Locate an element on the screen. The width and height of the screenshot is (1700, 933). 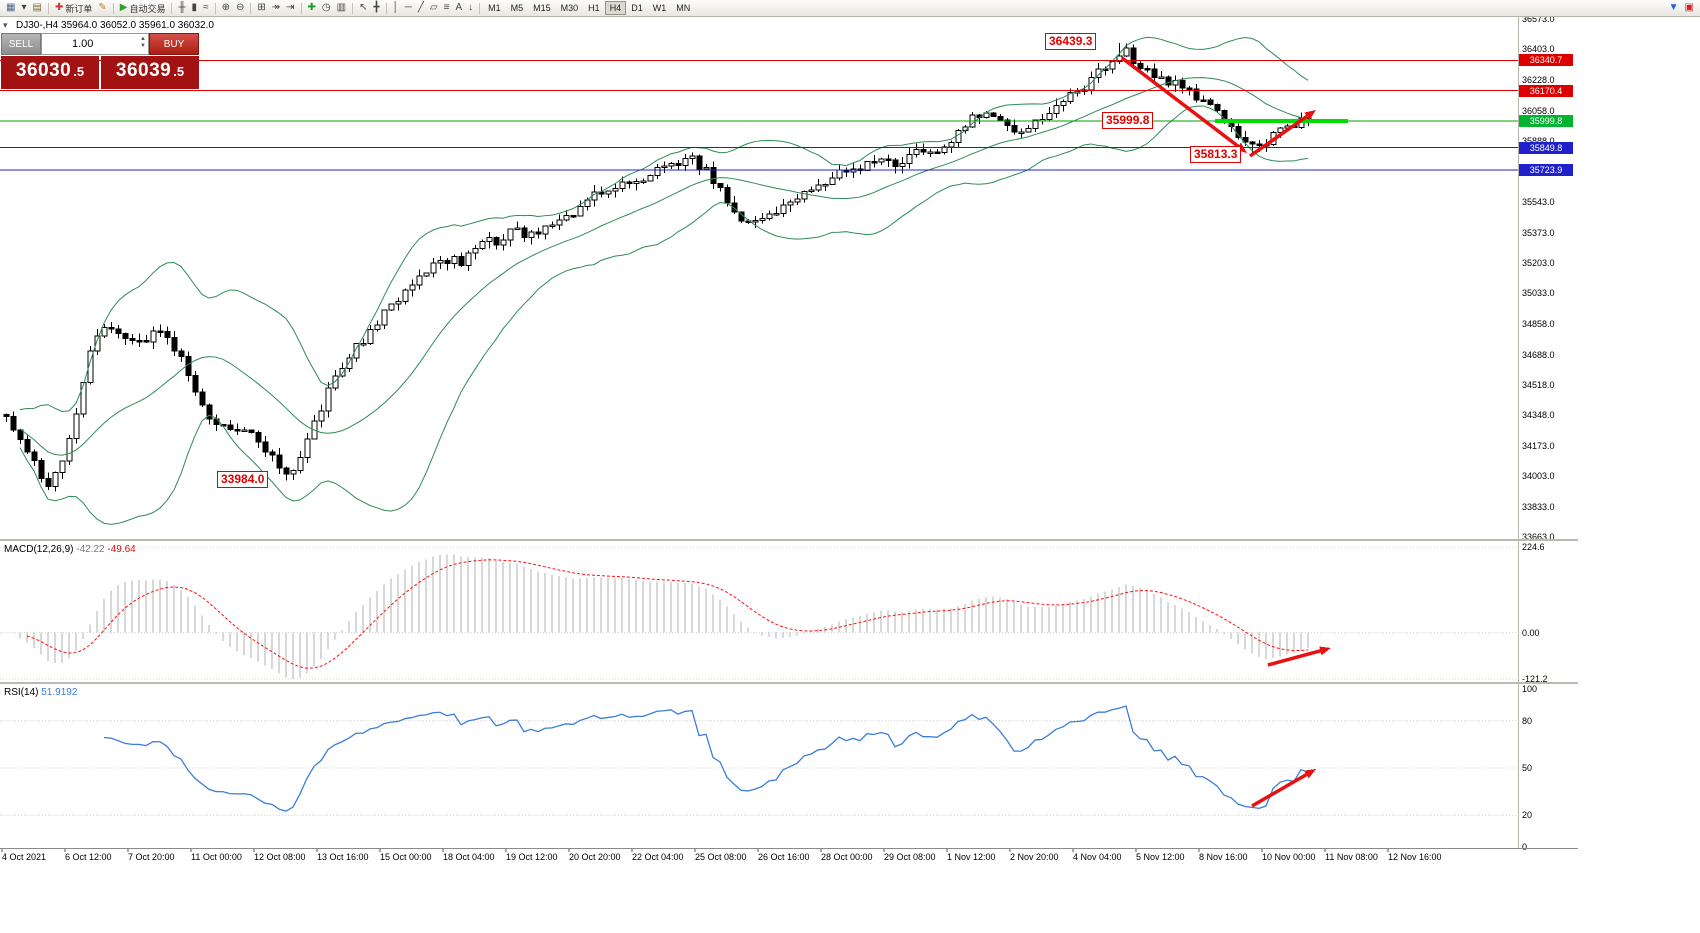
timeframe-w1-button-label: W1 is located at coordinates (659, 8).